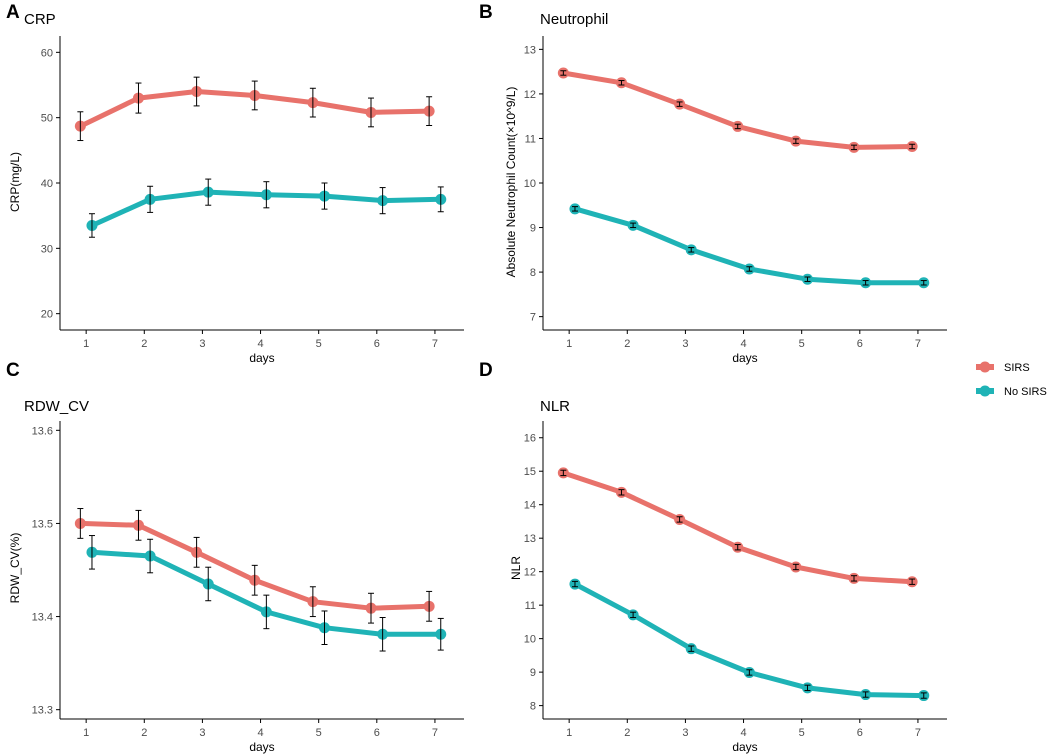 Image resolution: width=1053 pixels, height=756 pixels. I want to click on panel-title-c: RDW_CV, so click(56, 406).